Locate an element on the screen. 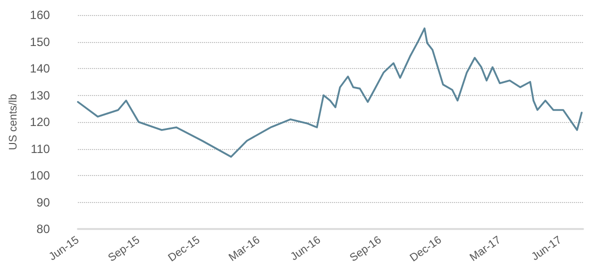 This screenshot has height=273, width=605. y-tick-label: 100 is located at coordinates (40, 175).